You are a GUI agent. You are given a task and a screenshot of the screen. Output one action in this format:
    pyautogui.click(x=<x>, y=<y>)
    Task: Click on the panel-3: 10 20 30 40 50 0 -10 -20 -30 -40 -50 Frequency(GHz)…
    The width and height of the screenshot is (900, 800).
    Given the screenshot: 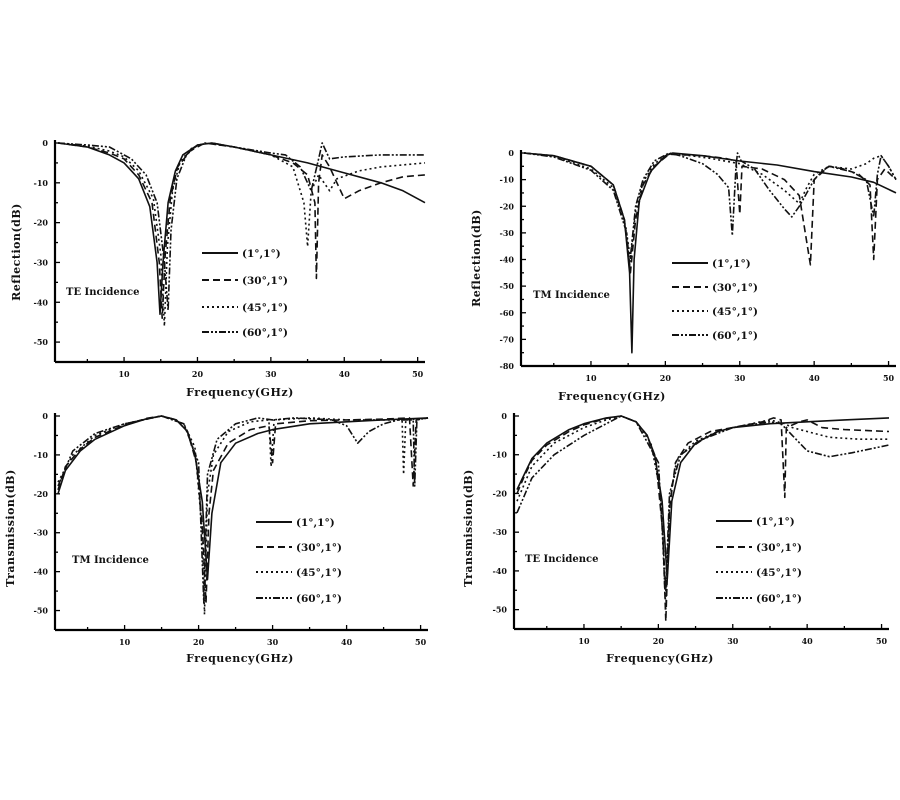 What is the action you would take?
    pyautogui.click(x=216, y=538)
    